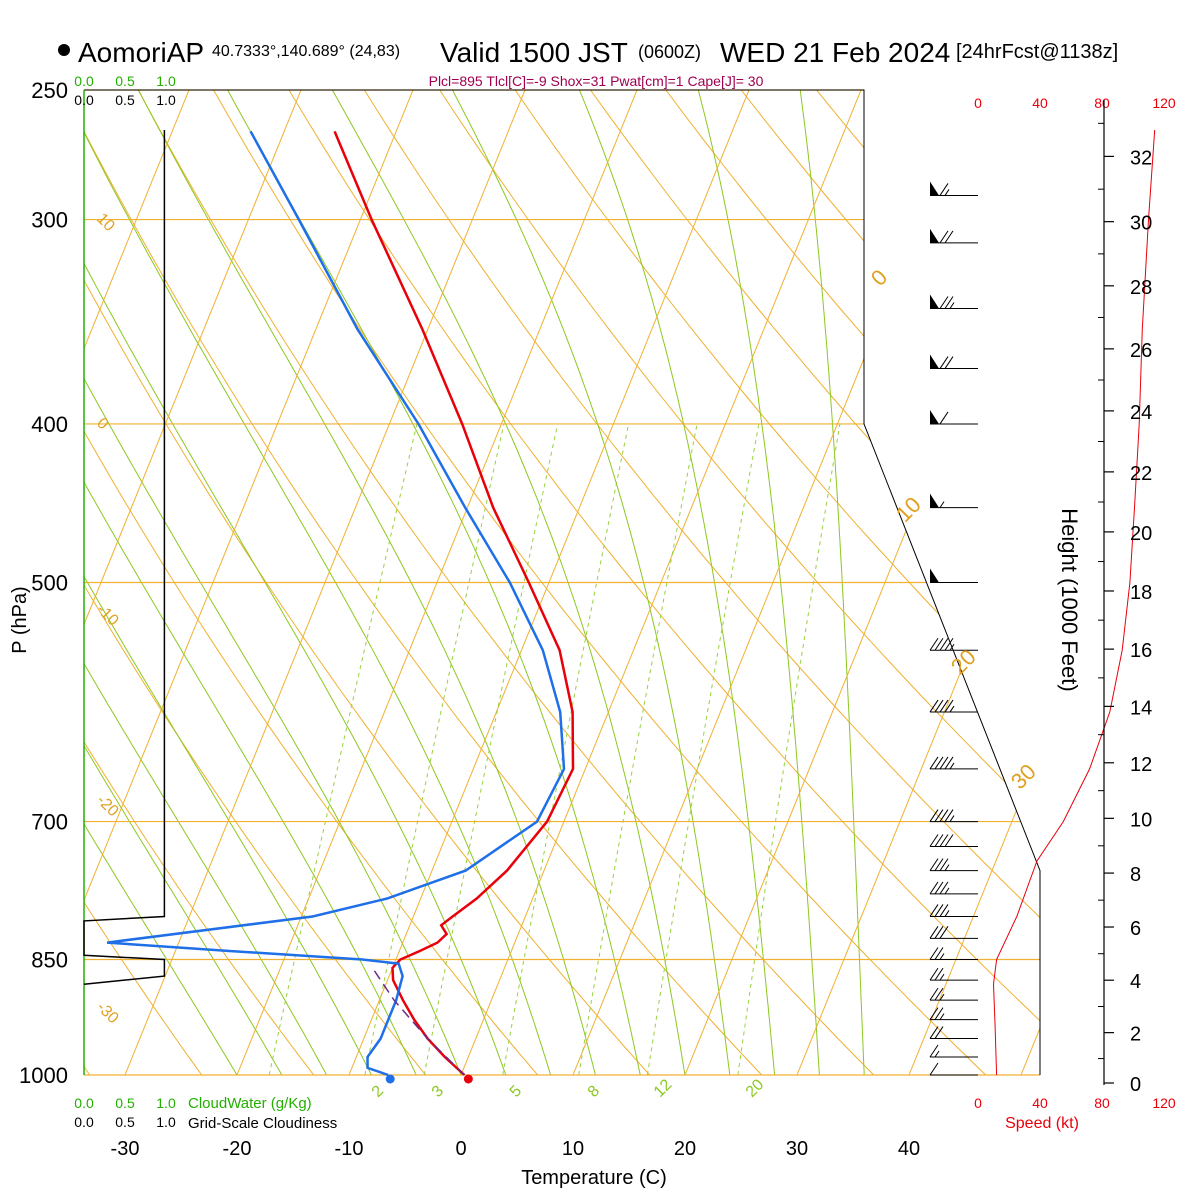 The image size is (1200, 1200). I want to click on x-axis-title: Temperature (C), so click(594, 1178).